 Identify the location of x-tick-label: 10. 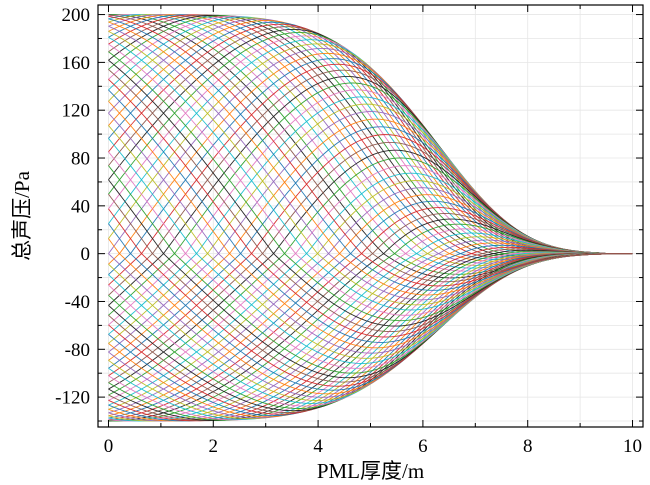
(632, 446).